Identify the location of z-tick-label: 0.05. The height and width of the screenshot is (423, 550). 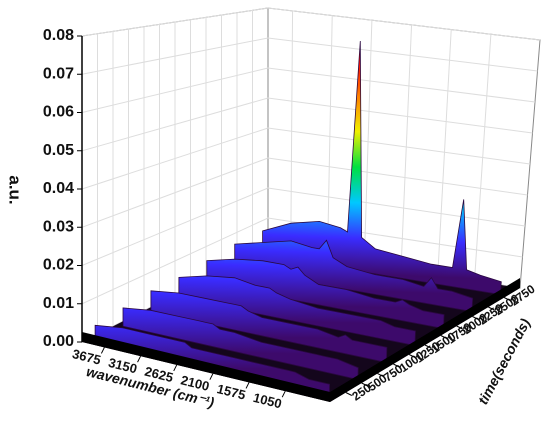
(58, 150).